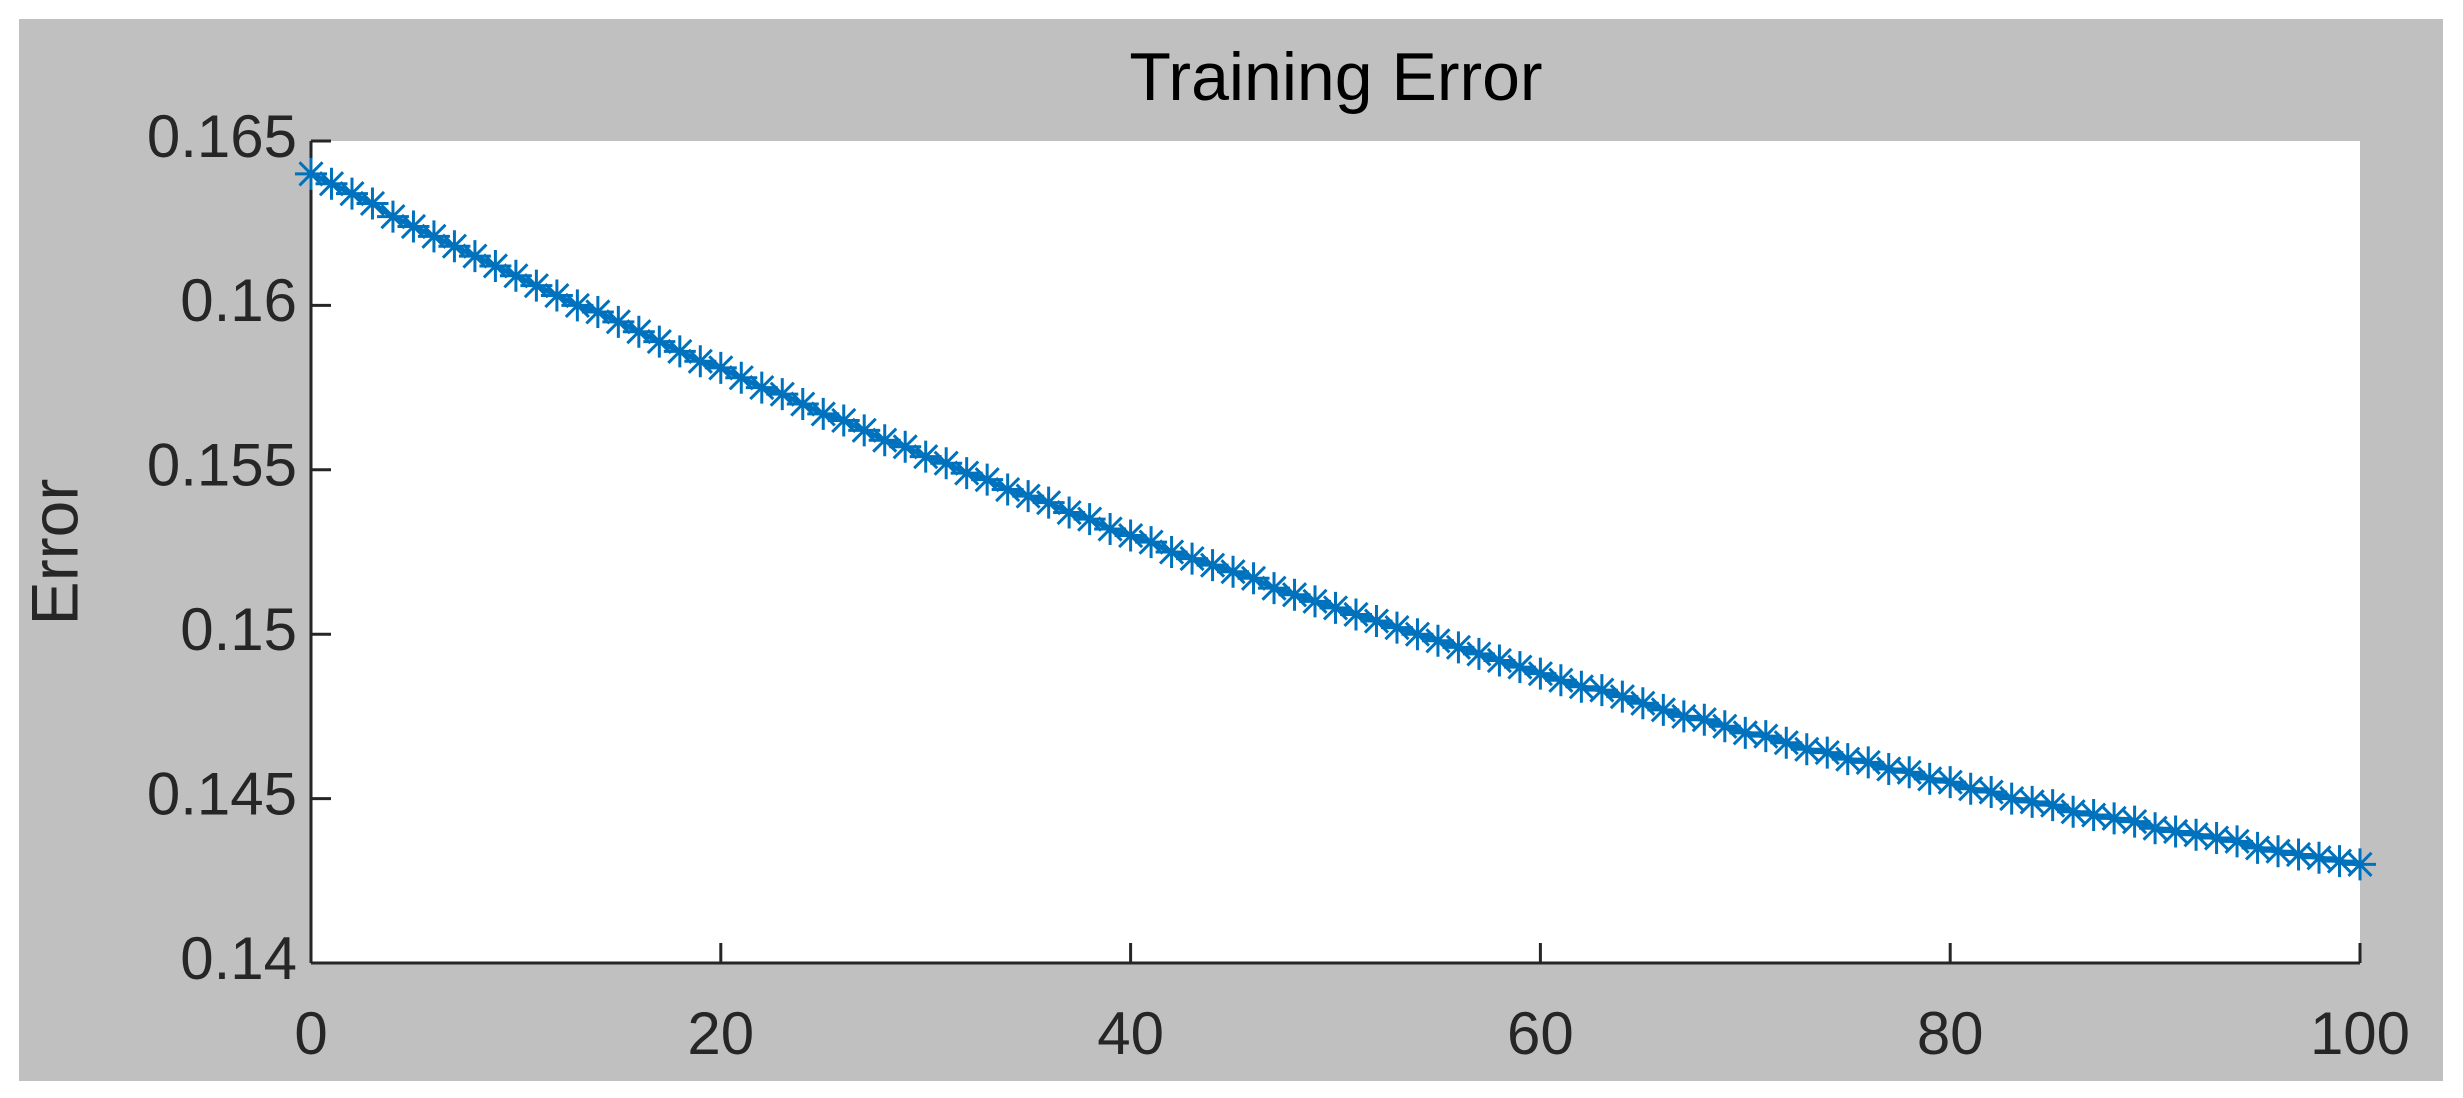 This screenshot has width=2463, height=1098. What do you see at coordinates (238, 300) in the screenshot?
I see `y-tick-label: 0.16` at bounding box center [238, 300].